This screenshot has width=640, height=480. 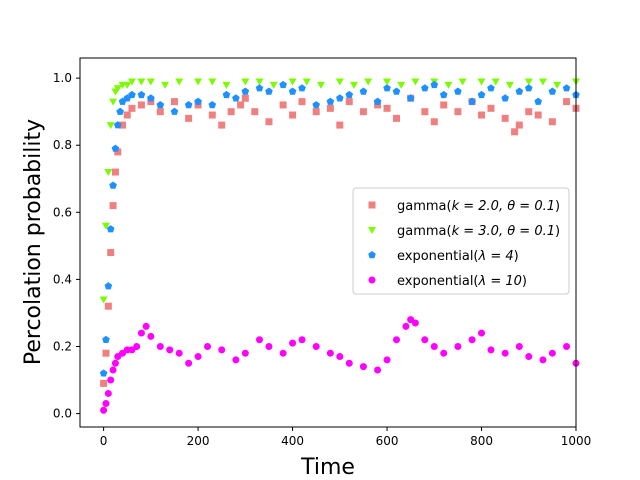 What do you see at coordinates (481, 441) in the screenshot?
I see `x-tick-label: 800` at bounding box center [481, 441].